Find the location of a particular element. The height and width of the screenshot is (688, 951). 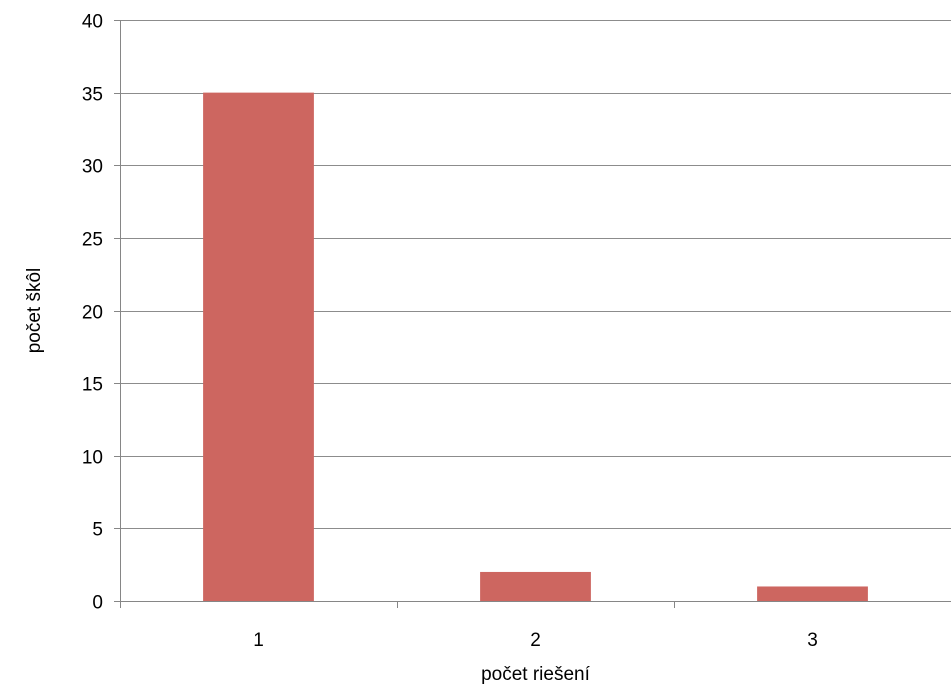

y-tick-label: 25 is located at coordinates (92, 240).